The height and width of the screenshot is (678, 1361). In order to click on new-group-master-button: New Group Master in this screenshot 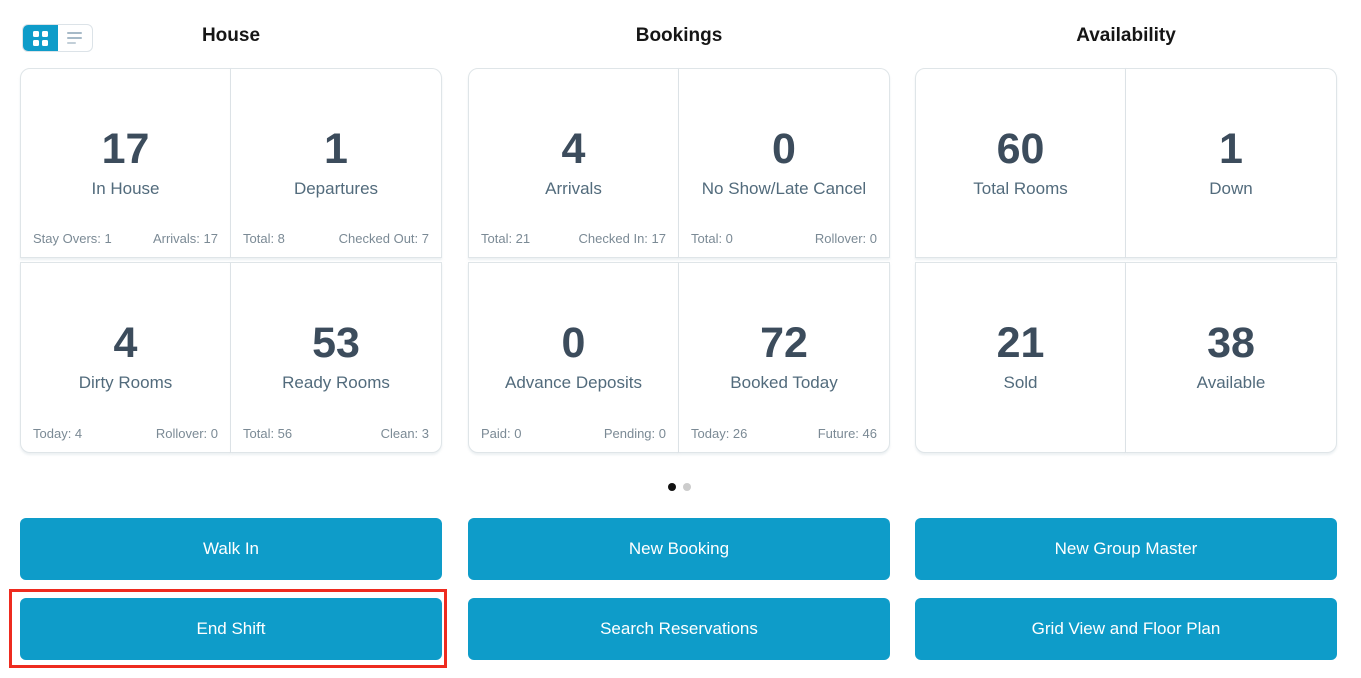, I will do `click(1126, 549)`.